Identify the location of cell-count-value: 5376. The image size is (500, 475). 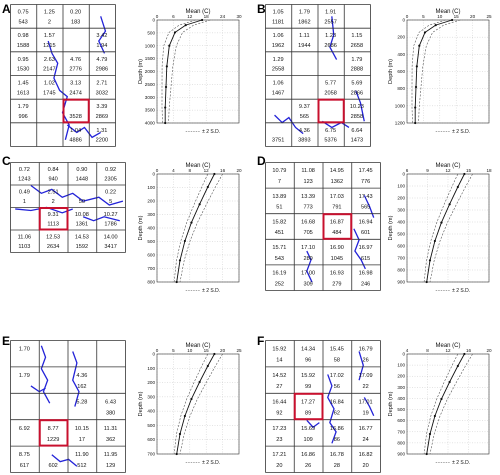
(330, 141).